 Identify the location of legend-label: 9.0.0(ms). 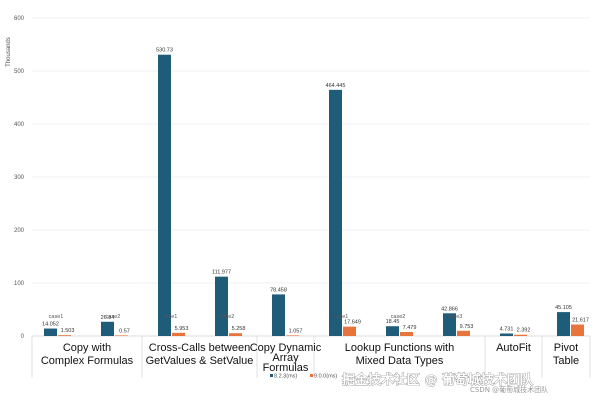
(325, 377).